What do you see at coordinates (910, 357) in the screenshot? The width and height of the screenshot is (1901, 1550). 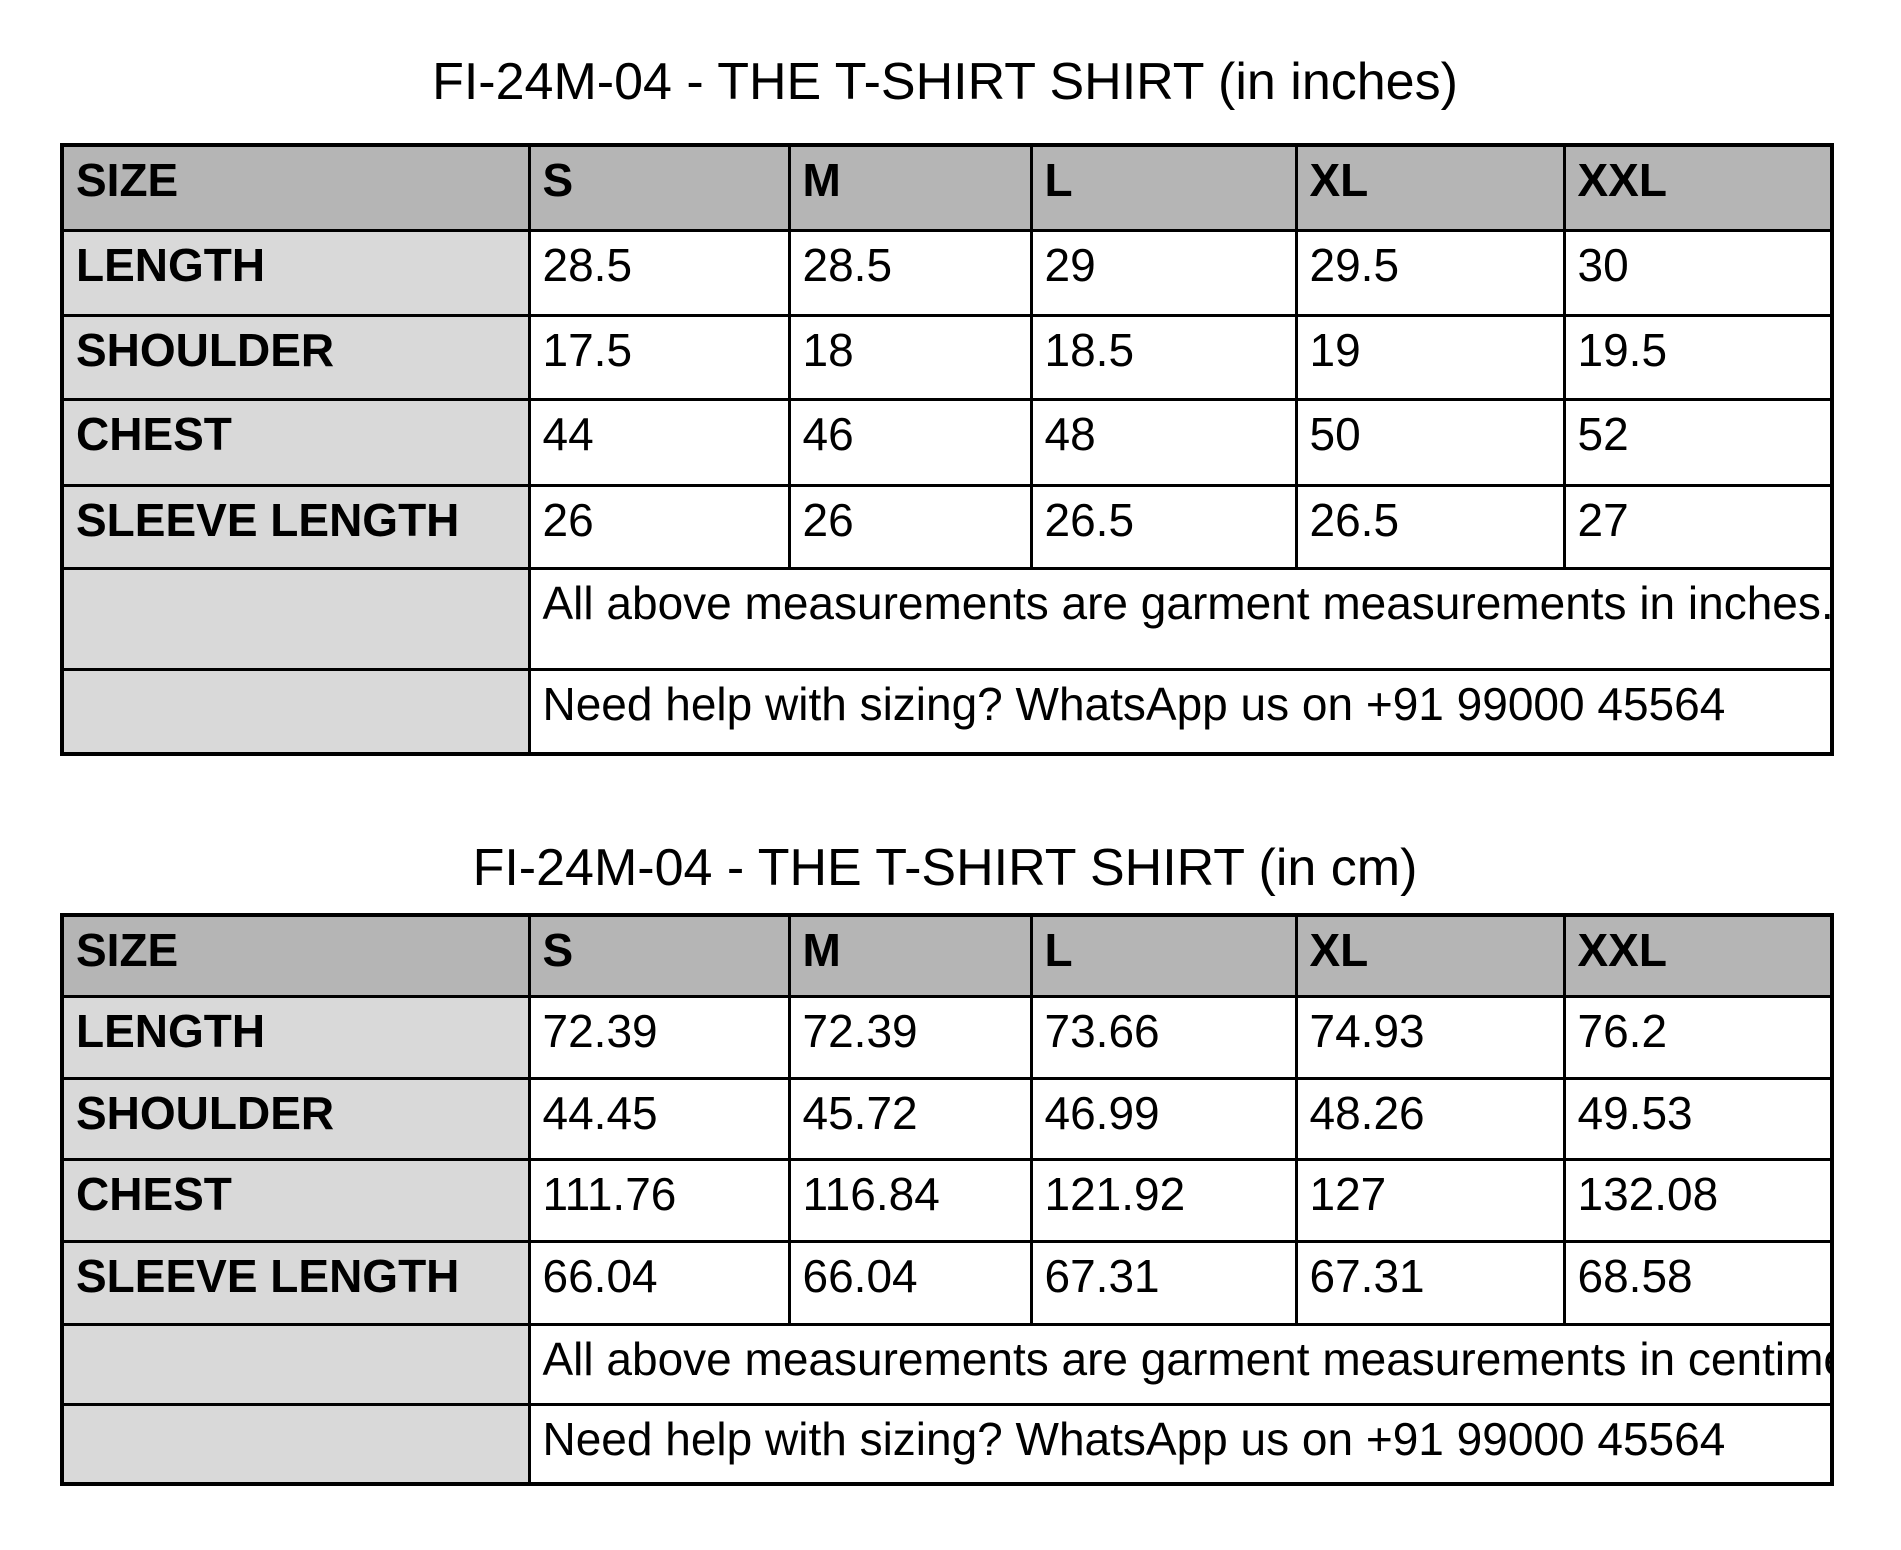 I see `size-value: 18` at bounding box center [910, 357].